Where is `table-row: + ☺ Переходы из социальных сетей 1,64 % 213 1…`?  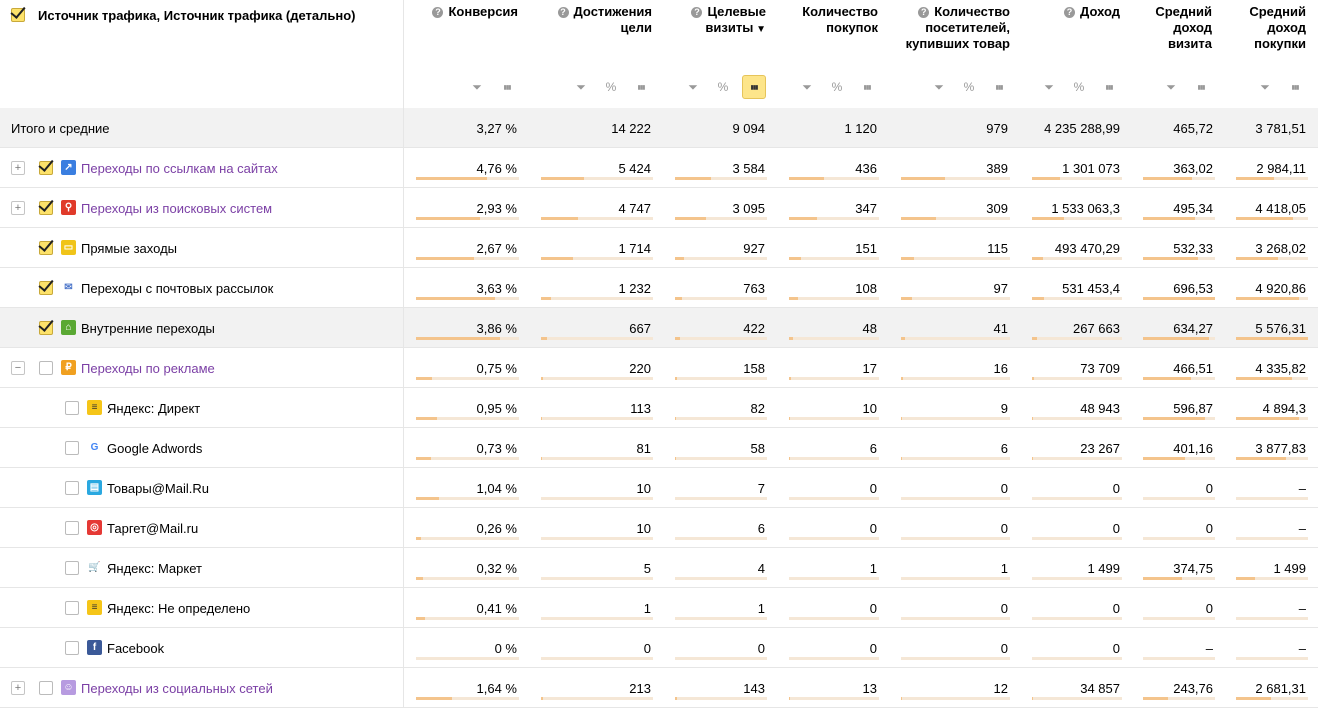
table-row: + ☺ Переходы из социальных сетей 1,64 % 213 1… is located at coordinates (659, 688).